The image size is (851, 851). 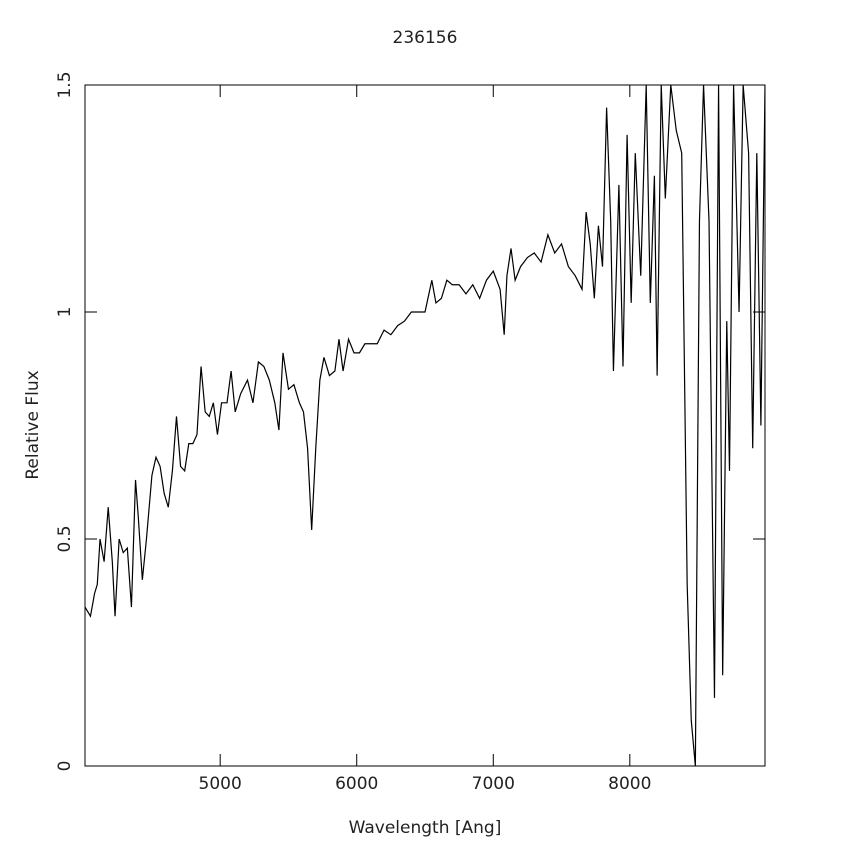 What do you see at coordinates (629, 784) in the screenshot?
I see `x-tick-label: 8000` at bounding box center [629, 784].